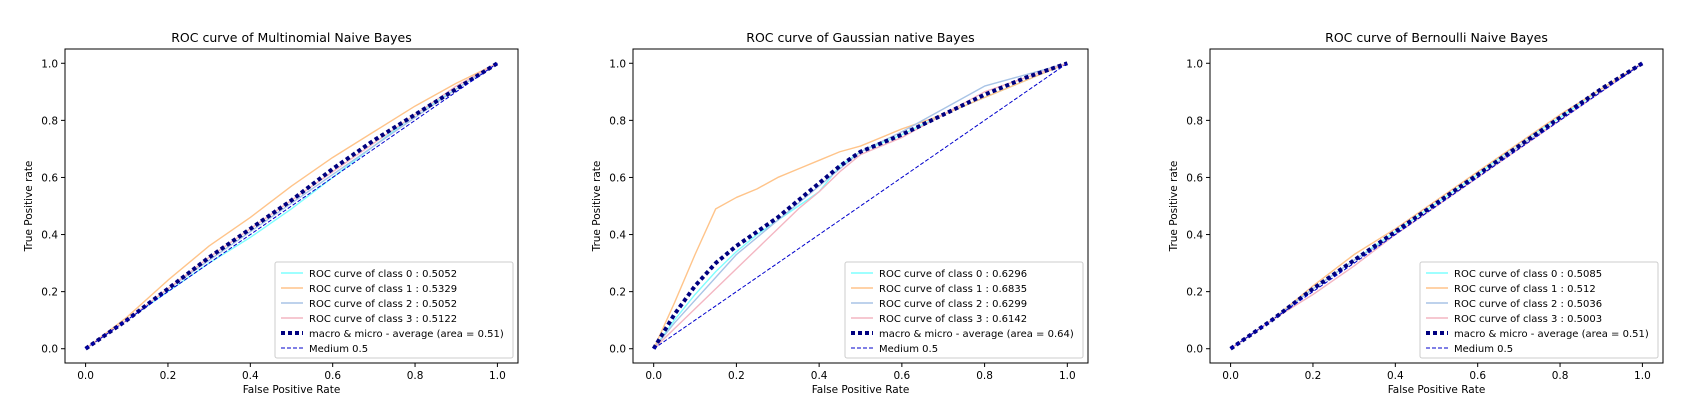 This screenshot has height=416, width=1704. Describe the element at coordinates (976, 334) in the screenshot. I see `legend-label: macro & micro - average (area = 0.64)` at that location.